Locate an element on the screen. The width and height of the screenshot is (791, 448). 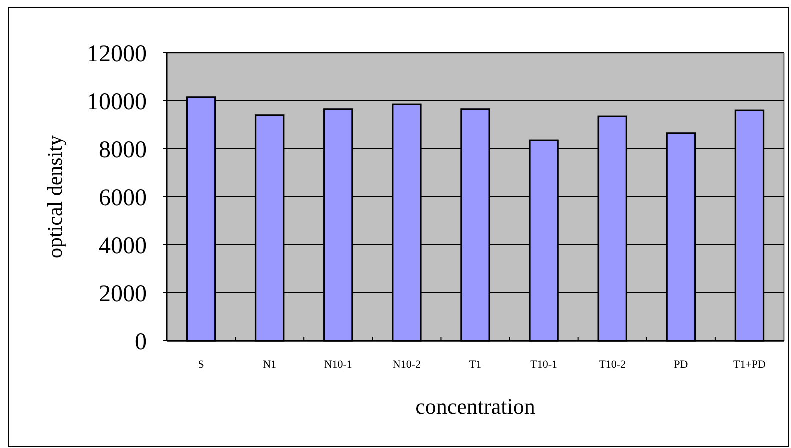
y-tick-label: 8000 is located at coordinates (123, 150).